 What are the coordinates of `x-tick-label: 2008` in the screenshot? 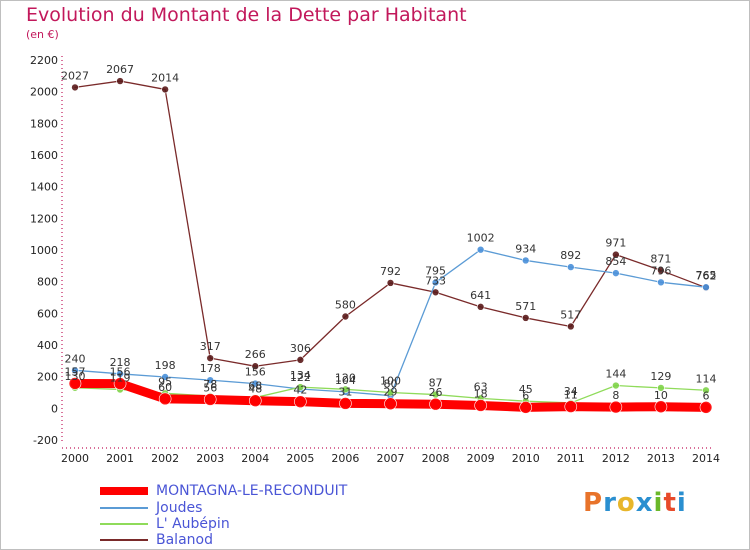 It's located at (436, 458).